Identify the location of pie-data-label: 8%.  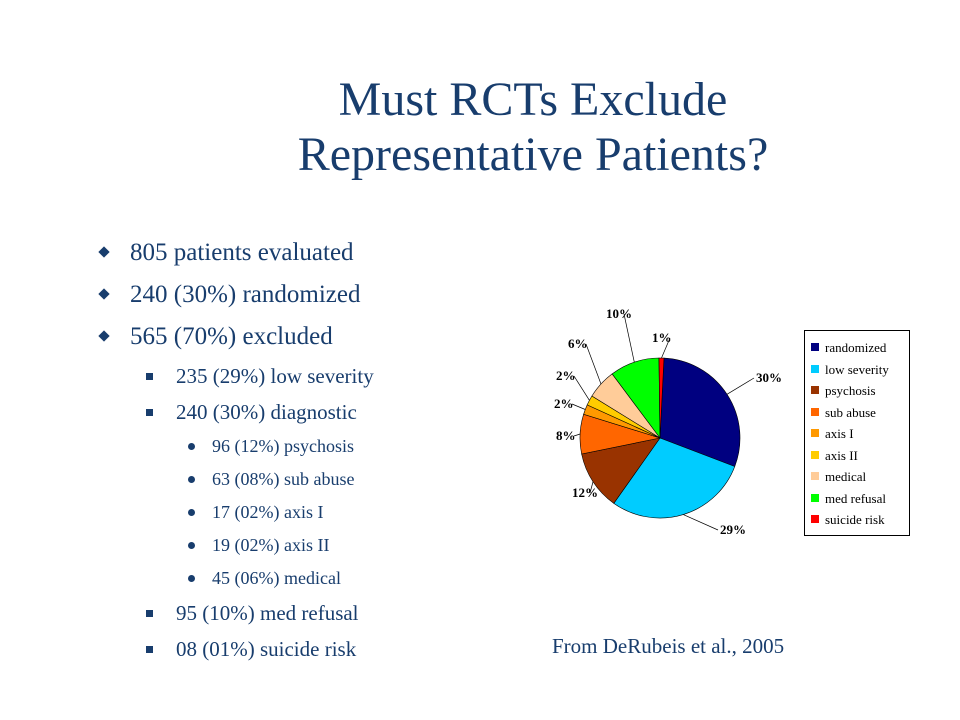
(566, 435).